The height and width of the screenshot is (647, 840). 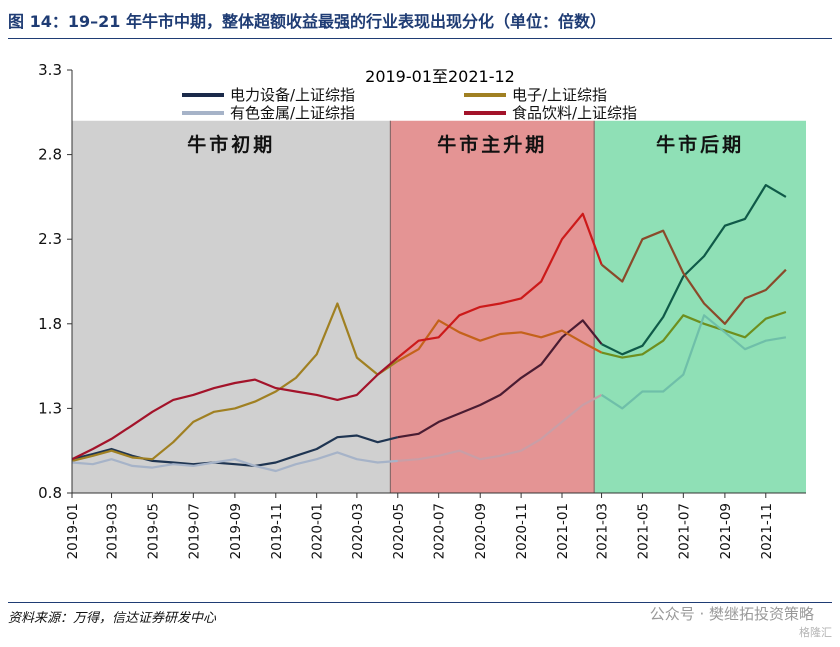 What do you see at coordinates (50, 324) in the screenshot?
I see `y-tick-label: 1.8` at bounding box center [50, 324].